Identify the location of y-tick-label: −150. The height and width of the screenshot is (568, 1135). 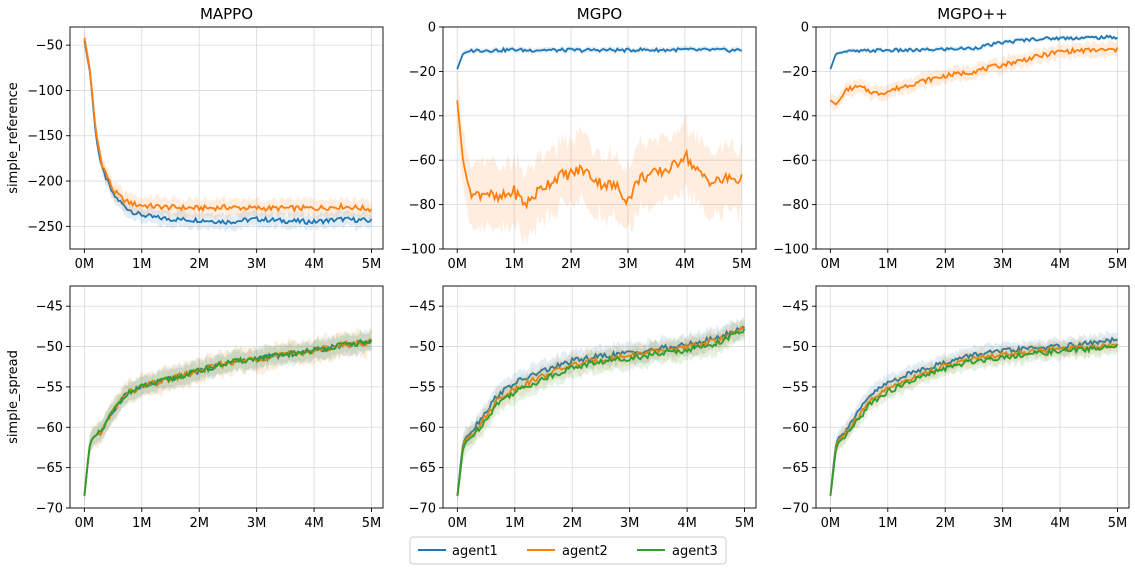
(45, 136).